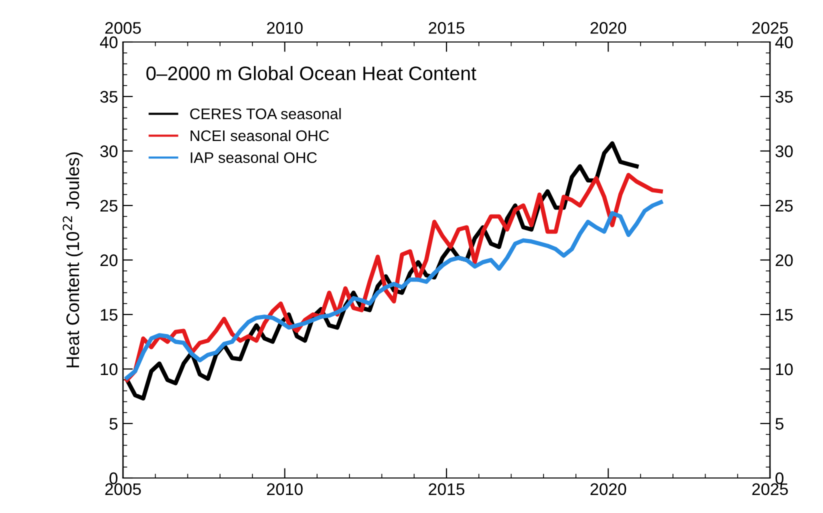 The image size is (823, 513). I want to click on x2-tick-label: 2005, so click(123, 28).